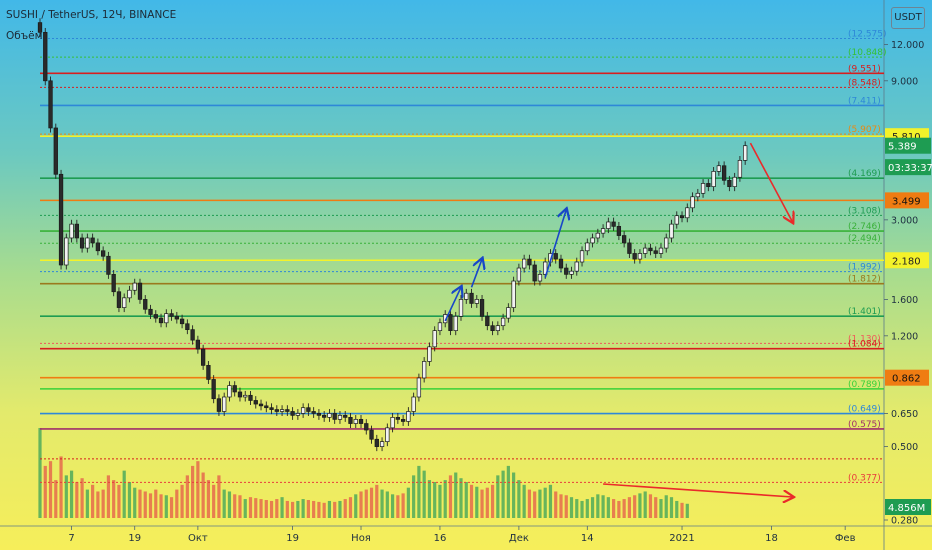 The height and width of the screenshot is (550, 932). I want to click on level-label: (4.169), so click(864, 174).